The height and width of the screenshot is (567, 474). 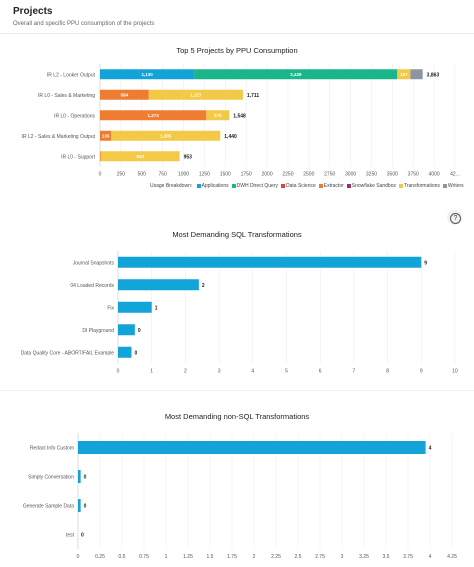 I want to click on x-tick-label: 1.25, so click(x=188, y=557).